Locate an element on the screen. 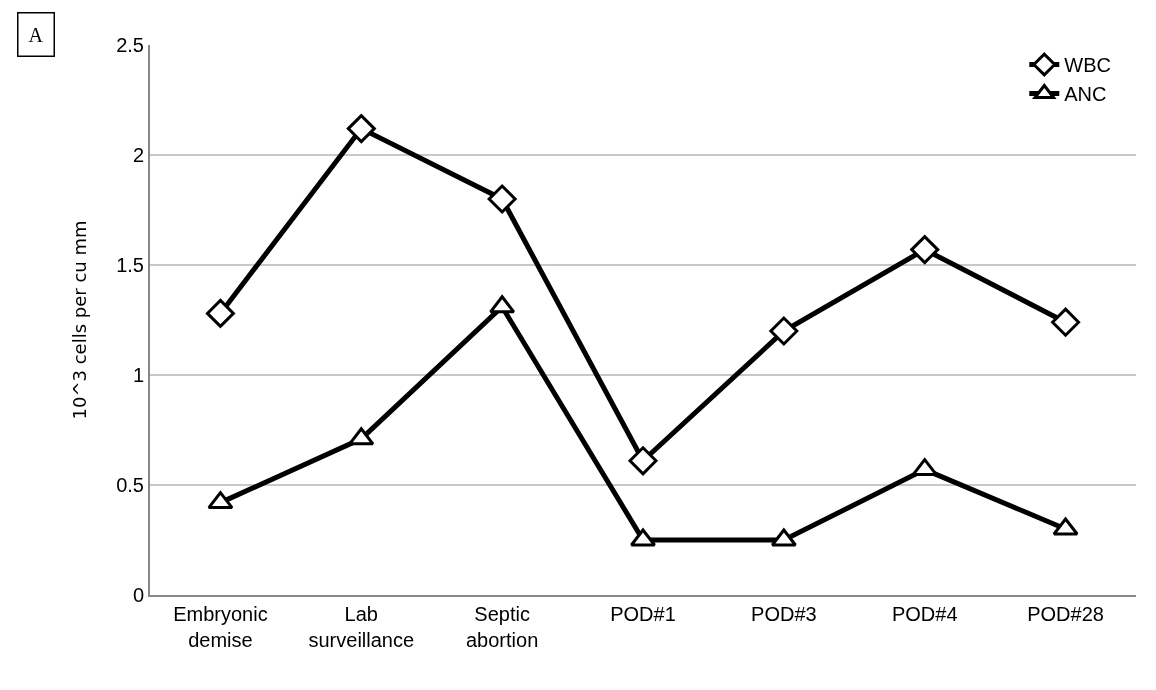 The image size is (1156, 690). y-tick-label: 1.5 is located at coordinates (130, 265).